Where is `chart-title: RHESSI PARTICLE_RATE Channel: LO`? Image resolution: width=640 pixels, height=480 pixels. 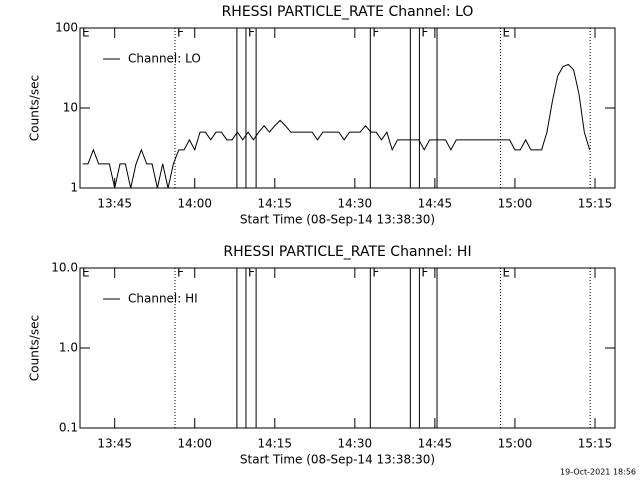
chart-title: RHESSI PARTICLE_RATE Channel: LO is located at coordinates (348, 12).